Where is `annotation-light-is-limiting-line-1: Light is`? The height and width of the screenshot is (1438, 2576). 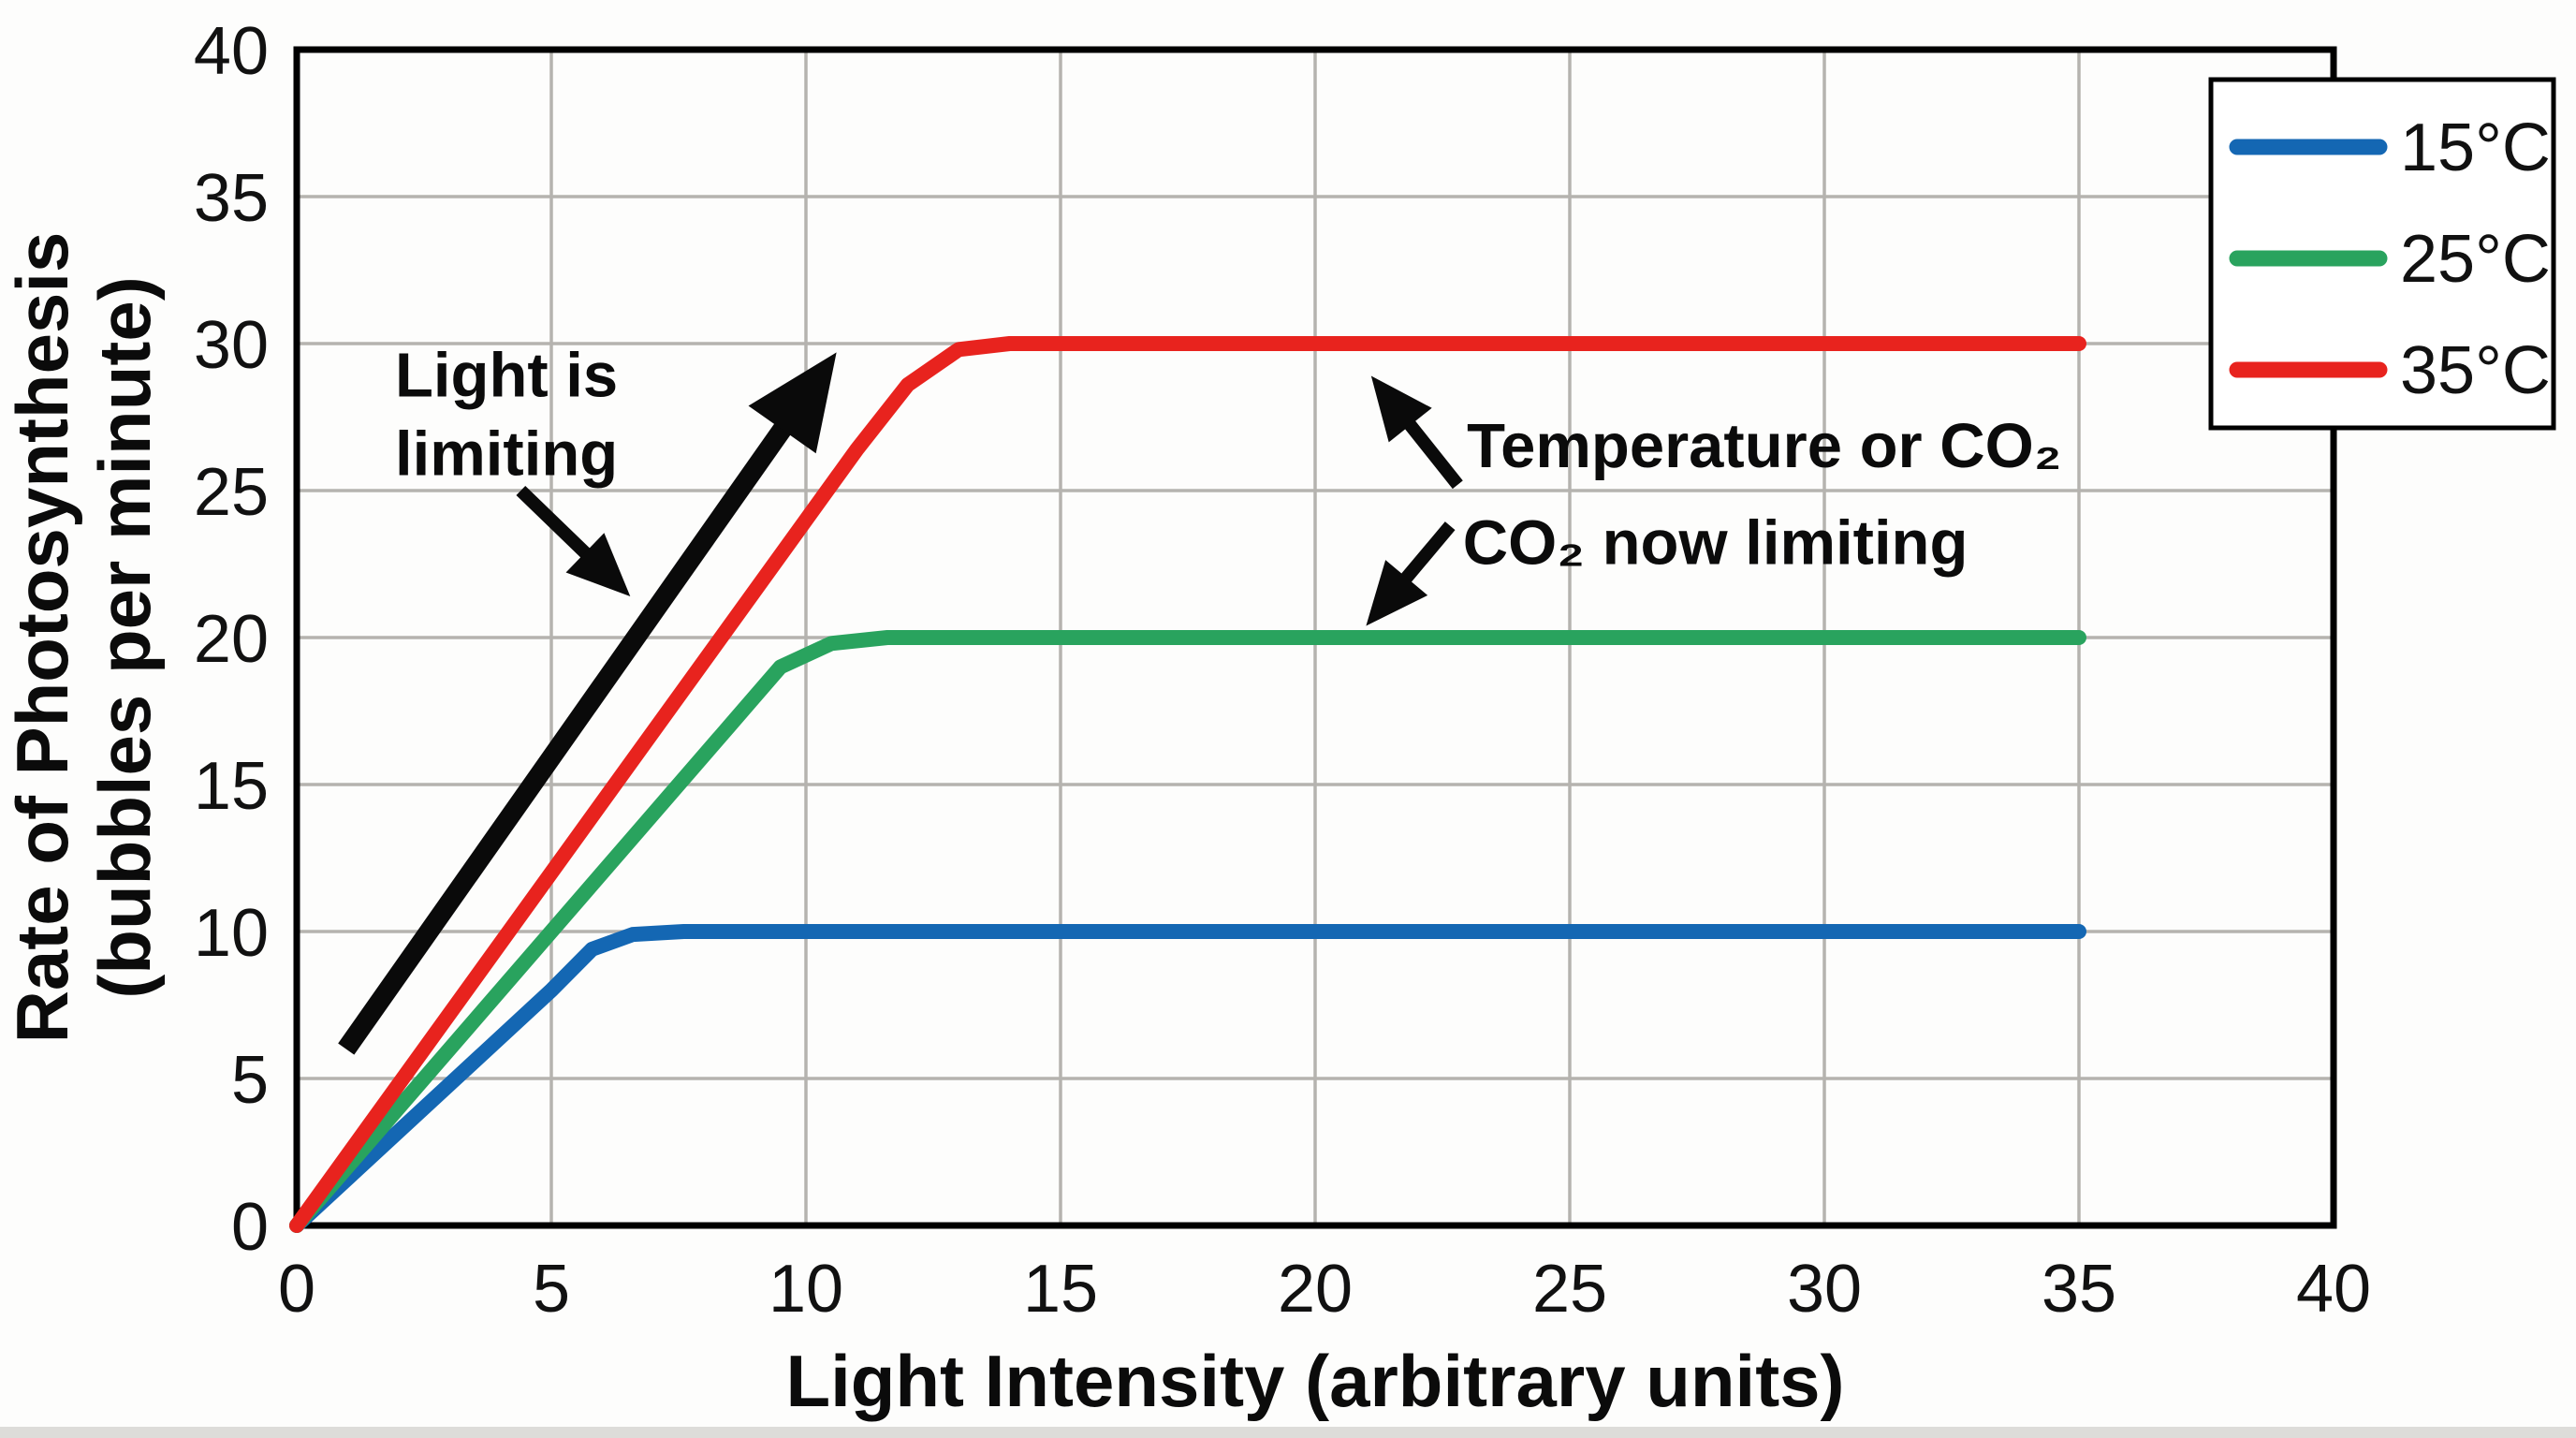 annotation-light-is-limiting-line-1: Light is is located at coordinates (506, 376).